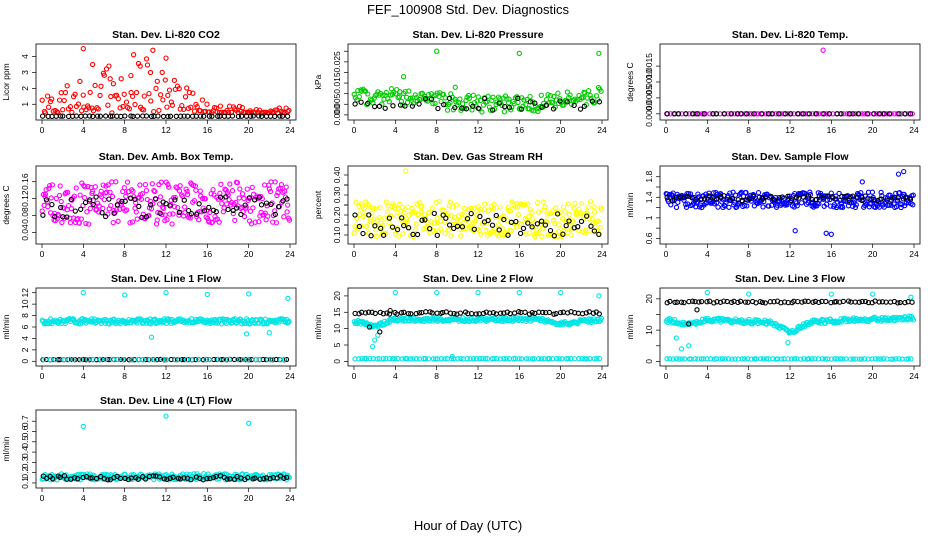 Image resolution: width=936 pixels, height=540 pixels. What do you see at coordinates (25, 304) in the screenshot?
I see `y-tick-label: 10` at bounding box center [25, 304].